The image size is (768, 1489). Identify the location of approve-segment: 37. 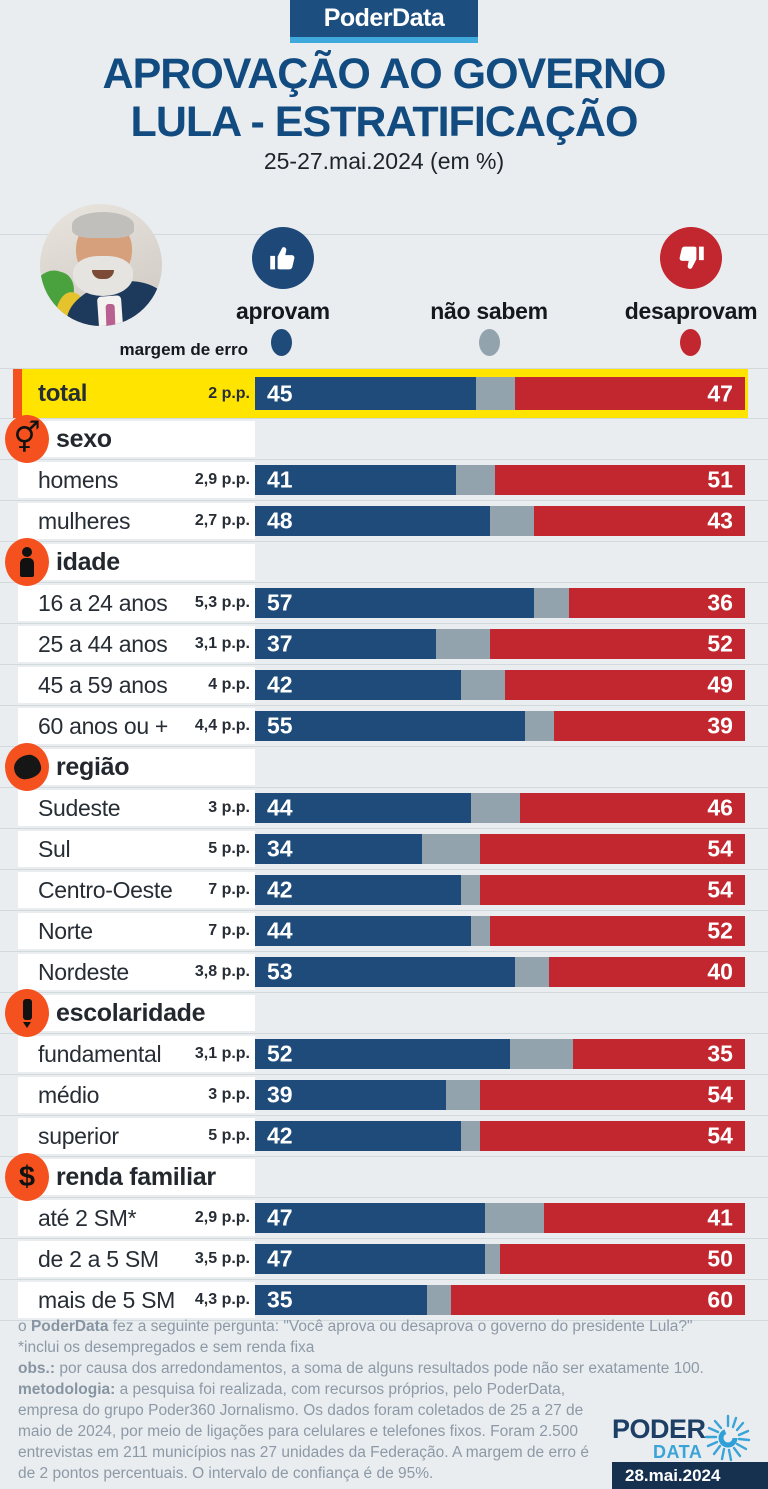
(346, 644).